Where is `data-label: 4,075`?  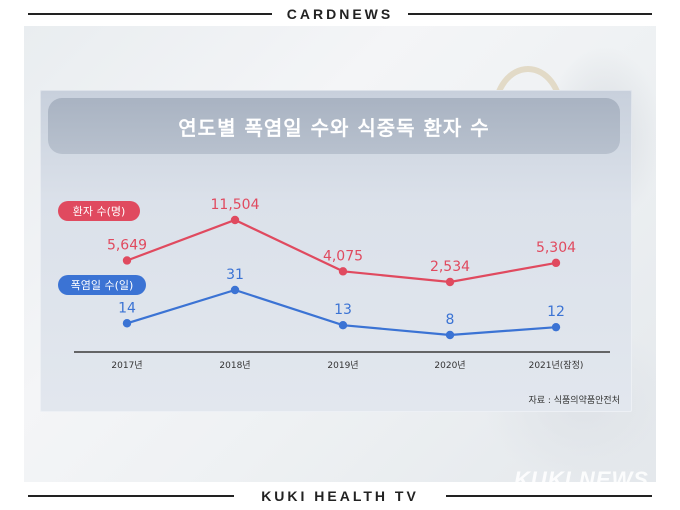
data-label: 4,075 is located at coordinates (343, 256).